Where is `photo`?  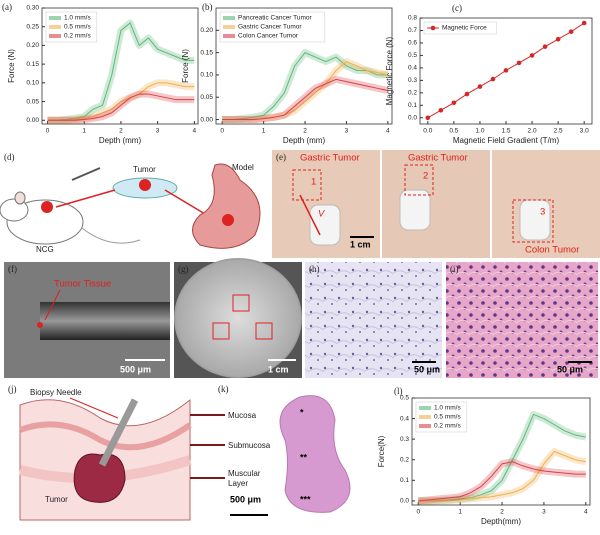
photo is located at coordinates (436, 204).